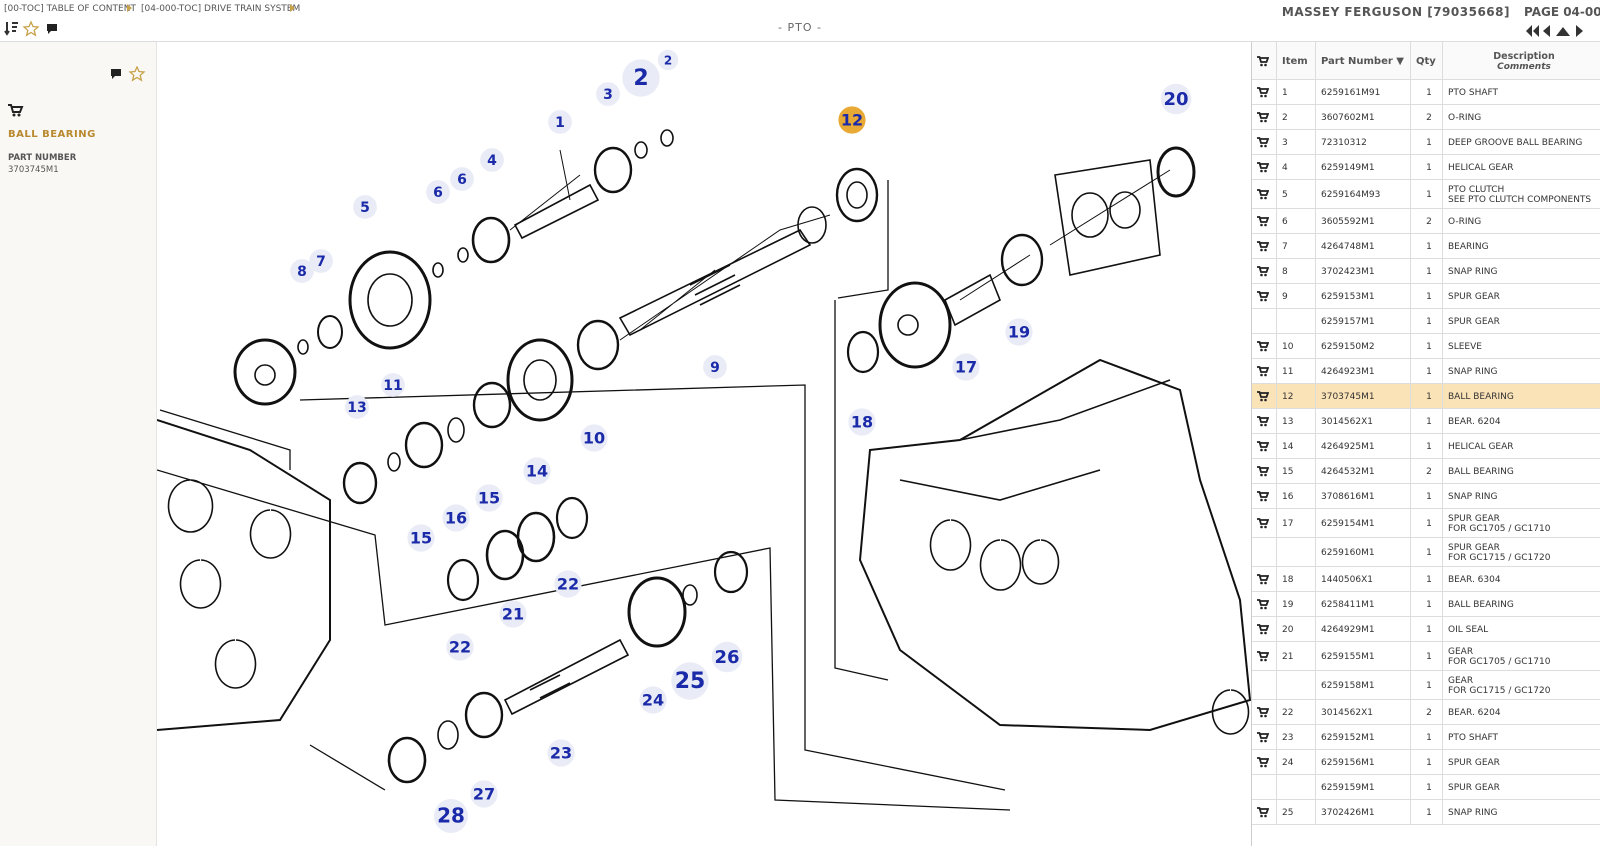 The image size is (1600, 846). What do you see at coordinates (1546, 31) in the screenshot?
I see `prev-page-button` at bounding box center [1546, 31].